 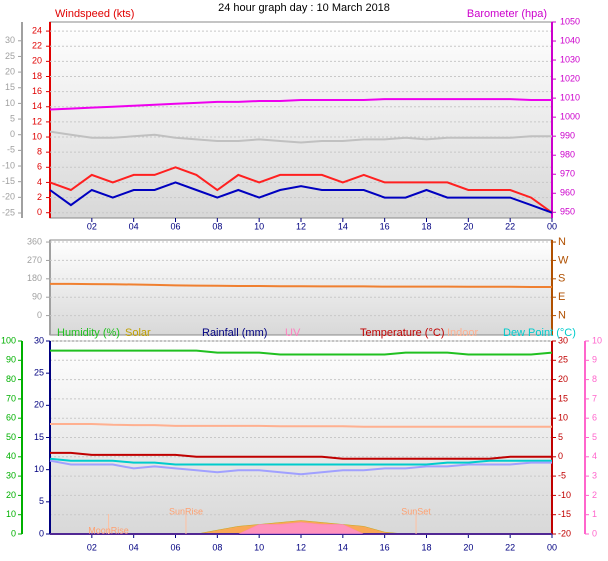 I want to click on axis-title: Barometer (hpa), so click(x=507, y=14).